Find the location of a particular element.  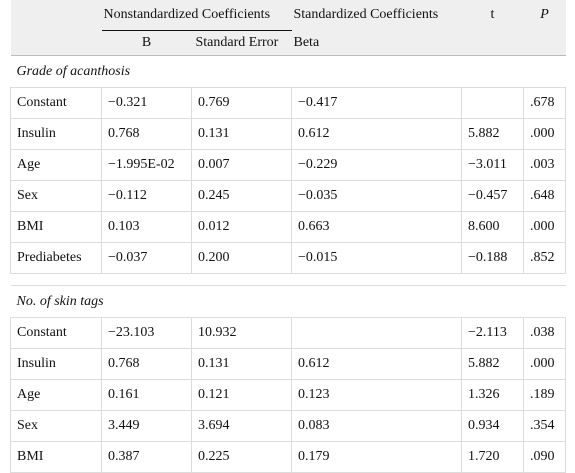

data-row: Sex −0.112 0.245 −0.035 −0.457.648 is located at coordinates (288, 196).